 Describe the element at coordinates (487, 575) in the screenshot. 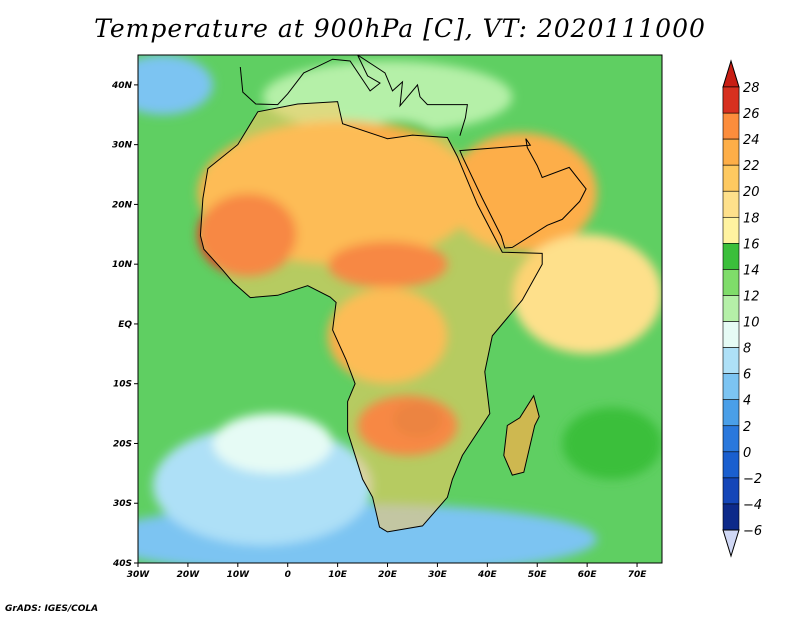

I see `lon-tick-label: 40E` at that location.